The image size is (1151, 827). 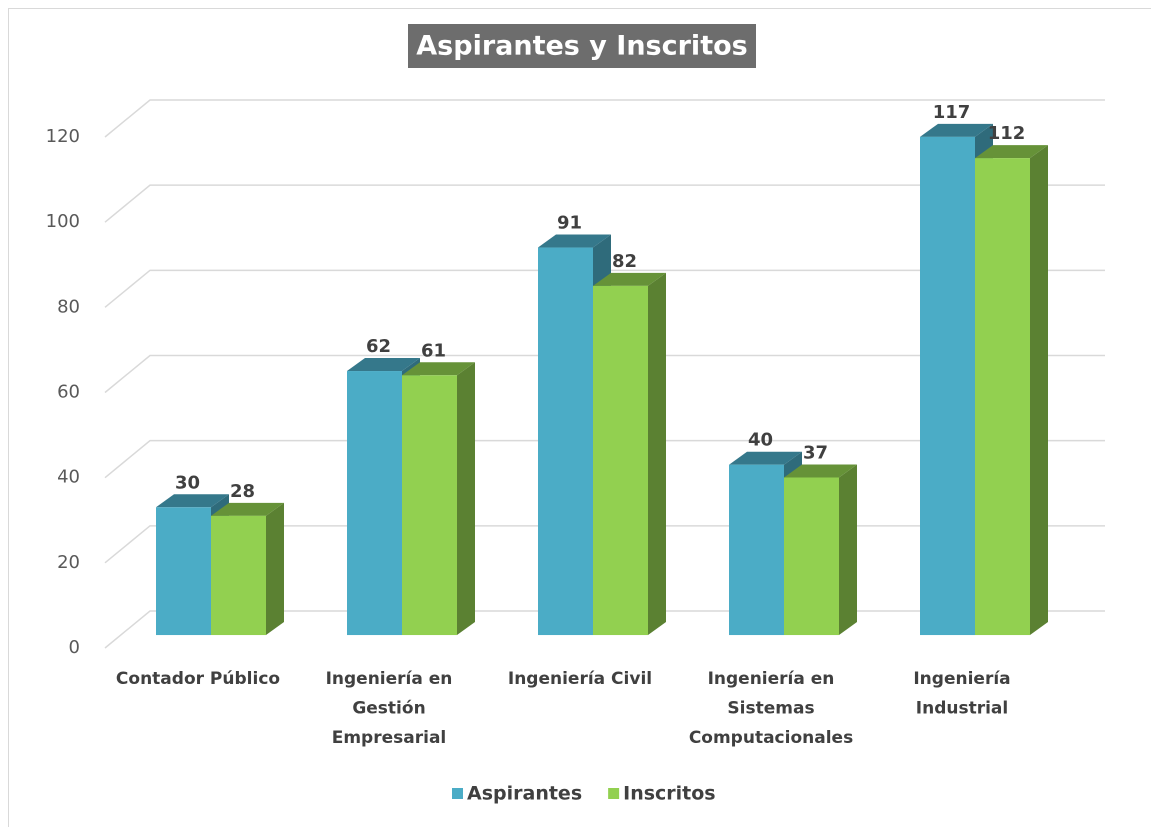 What do you see at coordinates (68, 562) in the screenshot?
I see `y-tick-label: 20` at bounding box center [68, 562].